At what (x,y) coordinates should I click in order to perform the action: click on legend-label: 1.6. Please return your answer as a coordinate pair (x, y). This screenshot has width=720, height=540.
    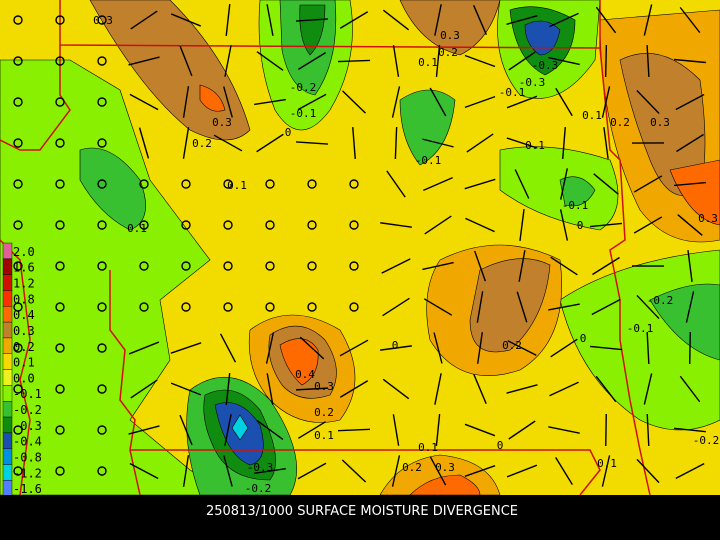
    Looking at the image, I should click on (24, 268).